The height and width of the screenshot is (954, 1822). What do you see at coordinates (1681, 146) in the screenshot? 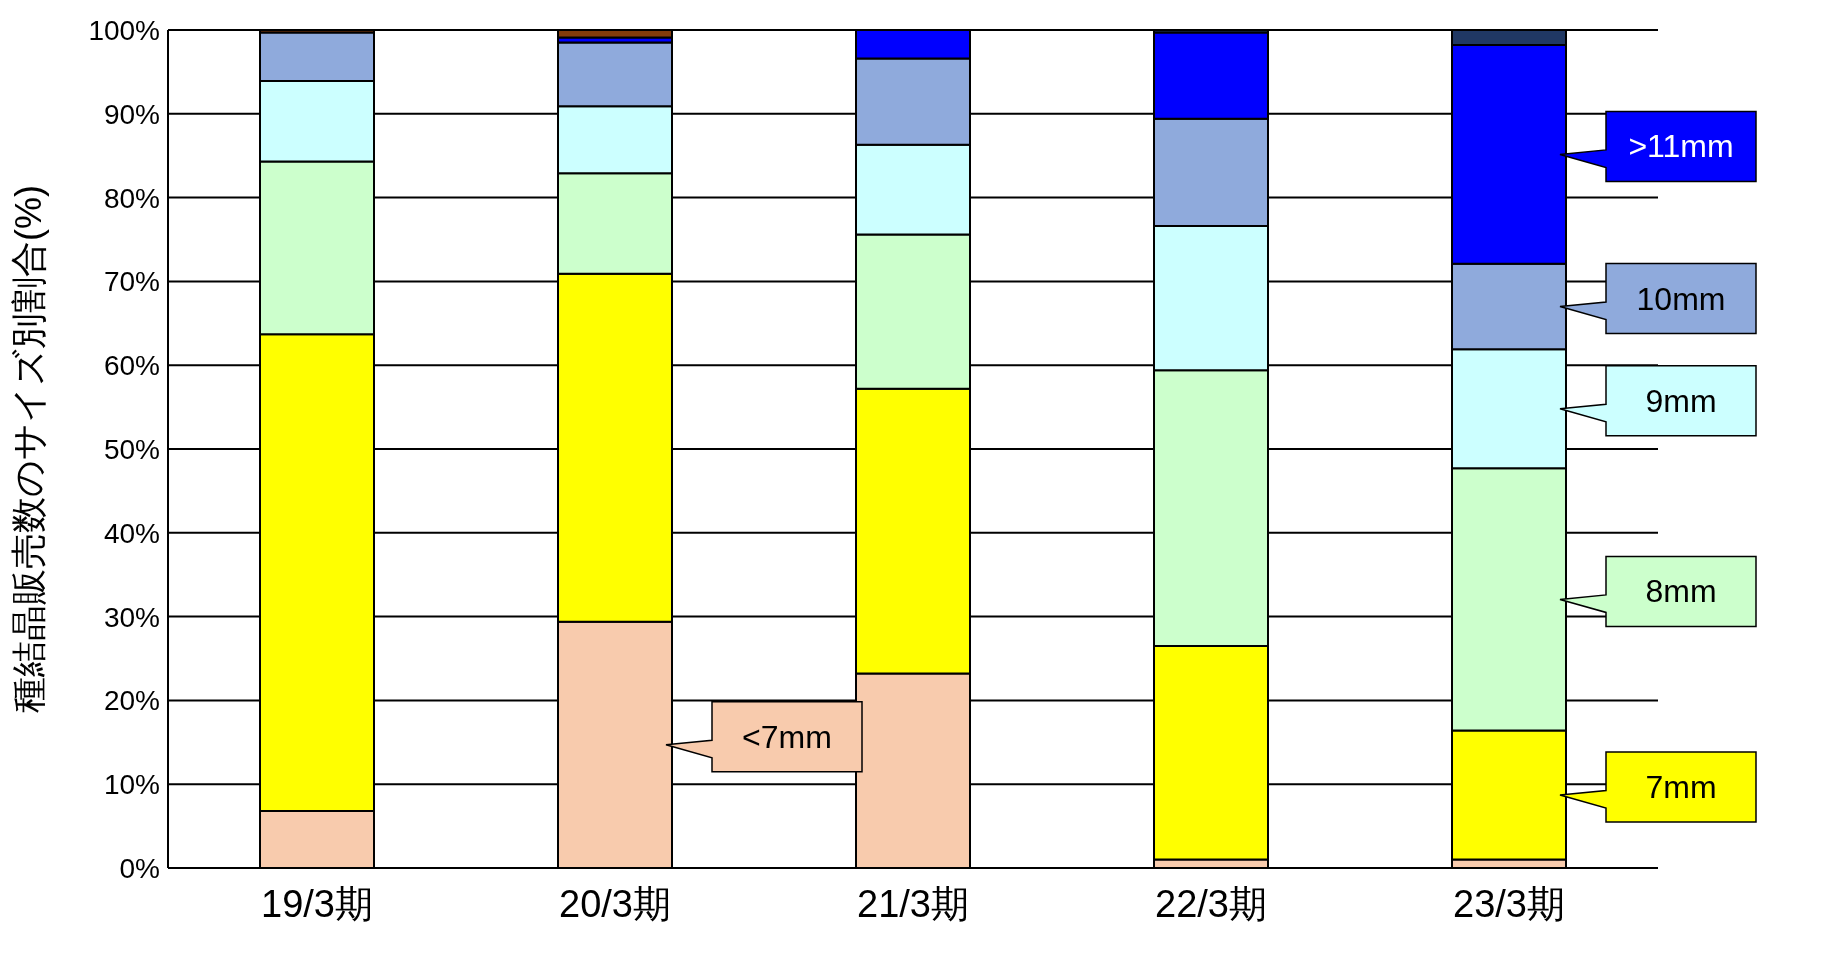
I see `series-label: >11mm` at bounding box center [1681, 146].